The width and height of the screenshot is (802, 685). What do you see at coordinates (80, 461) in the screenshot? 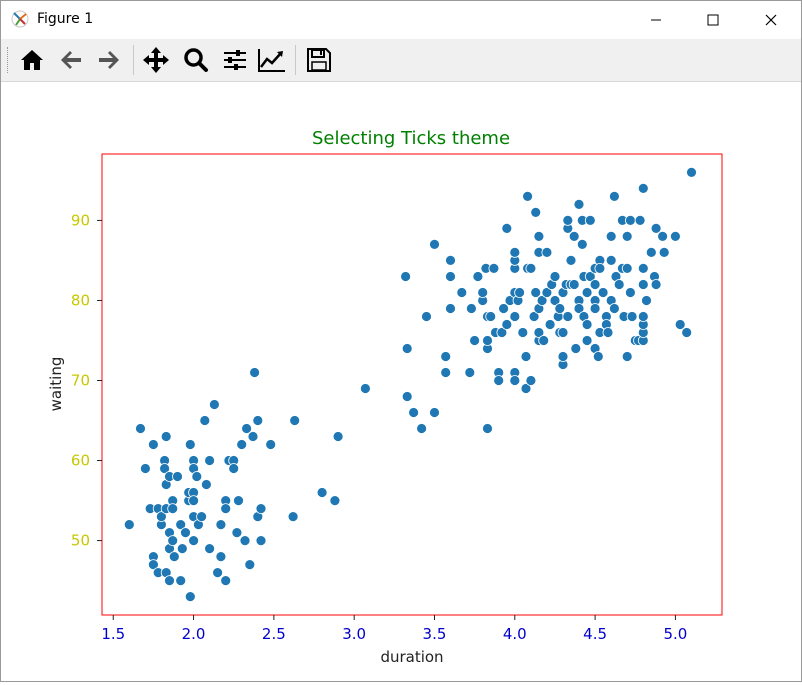
I see `y-tick-label: 60` at bounding box center [80, 461].